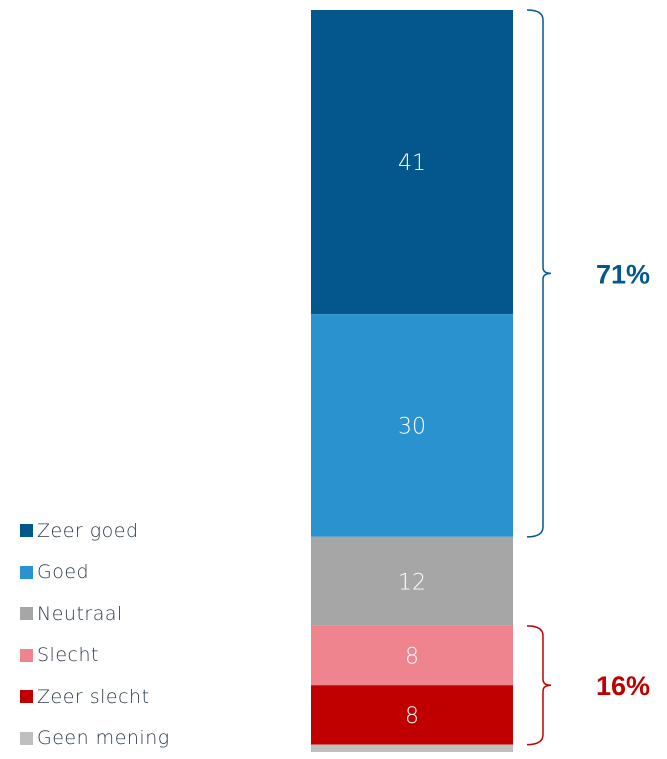  Describe the element at coordinates (80, 614) in the screenshot. I see `legend-label-neutraal: Neutraal` at that location.